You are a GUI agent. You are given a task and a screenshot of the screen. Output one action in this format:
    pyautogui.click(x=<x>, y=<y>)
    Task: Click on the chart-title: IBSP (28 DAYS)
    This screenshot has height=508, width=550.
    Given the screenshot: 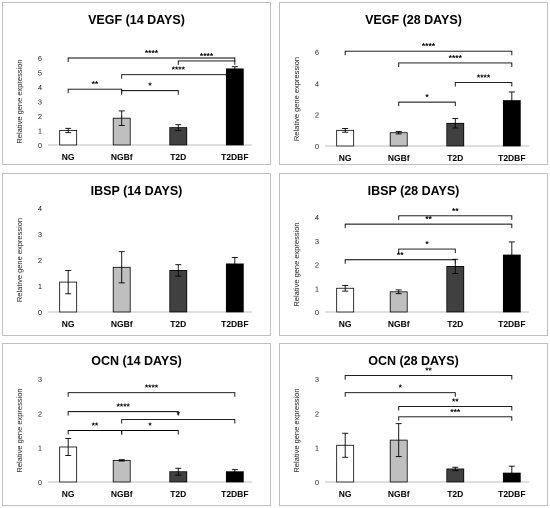 What is the action you would take?
    pyautogui.click(x=414, y=191)
    